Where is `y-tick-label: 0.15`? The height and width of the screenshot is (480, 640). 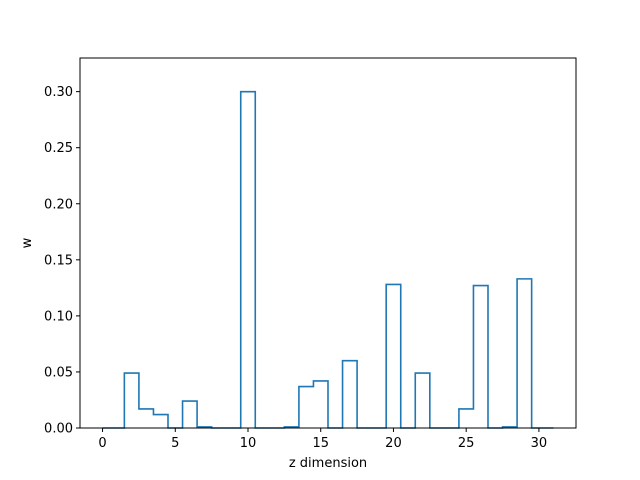
y-tick-label: 0.15 is located at coordinates (58, 260).